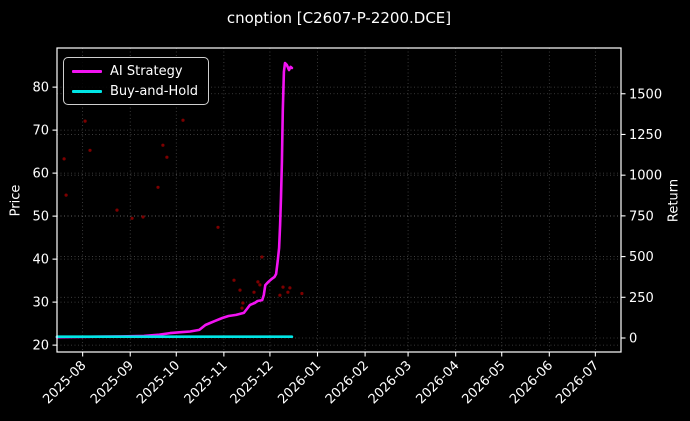 Image resolution: width=690 pixels, height=421 pixels. Describe the element at coordinates (136, 81) in the screenshot. I see `legend: AI Strategy Buy-and-Hold` at that location.